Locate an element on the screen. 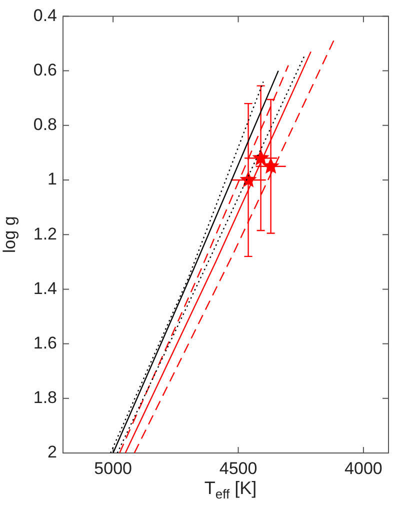 This screenshot has height=521, width=399. y-tick-label: 0.8 is located at coordinates (45, 124).